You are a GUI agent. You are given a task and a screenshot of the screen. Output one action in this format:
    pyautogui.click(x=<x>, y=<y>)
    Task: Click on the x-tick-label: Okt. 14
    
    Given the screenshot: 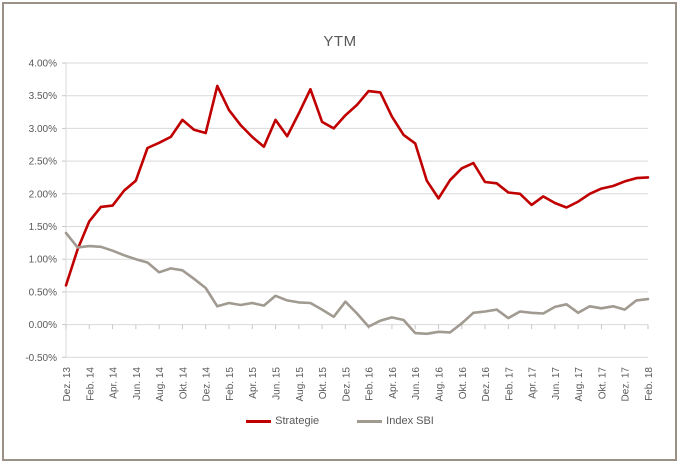 What is the action you would take?
    pyautogui.click(x=183, y=383)
    